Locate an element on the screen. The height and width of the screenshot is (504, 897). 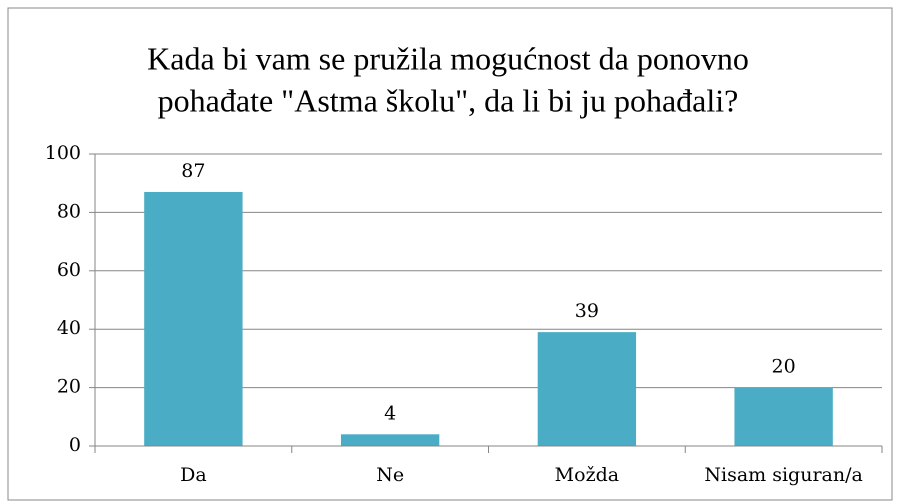
x-tick-label: Da is located at coordinates (193, 475).